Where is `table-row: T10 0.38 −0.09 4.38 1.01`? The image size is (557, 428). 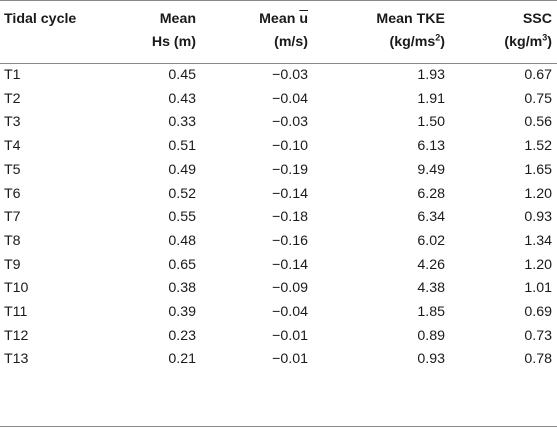
table-row: T10 0.38 −0.09 4.38 1.01 is located at coordinates (278, 289).